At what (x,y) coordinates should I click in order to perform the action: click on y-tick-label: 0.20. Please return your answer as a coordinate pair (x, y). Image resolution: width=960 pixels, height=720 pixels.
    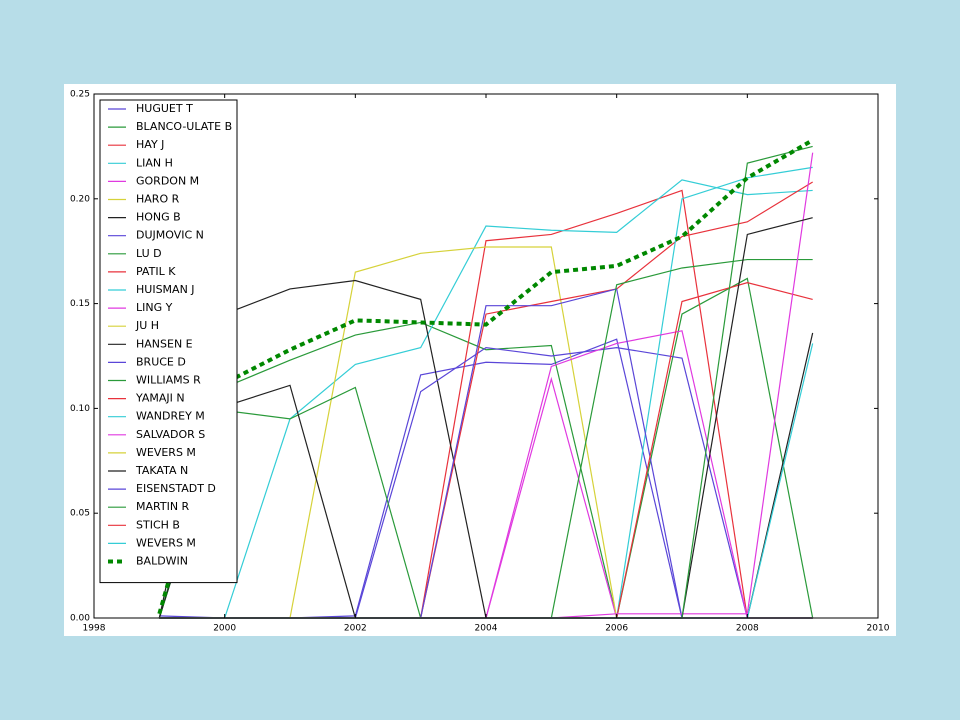
    Looking at the image, I should click on (80, 199).